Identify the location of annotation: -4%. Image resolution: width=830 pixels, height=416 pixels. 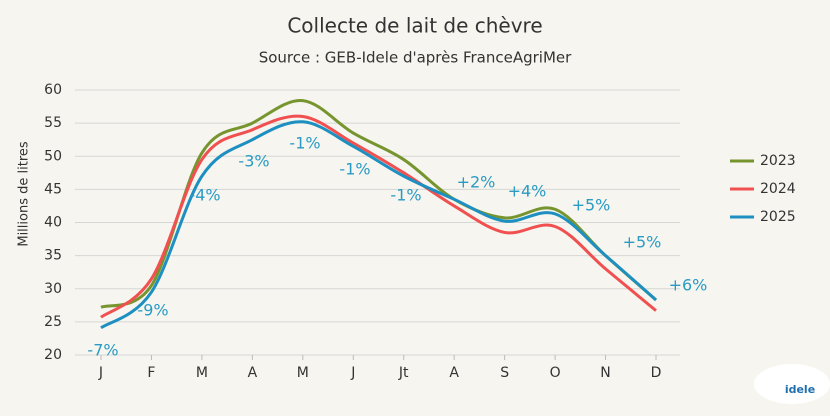
(204, 195).